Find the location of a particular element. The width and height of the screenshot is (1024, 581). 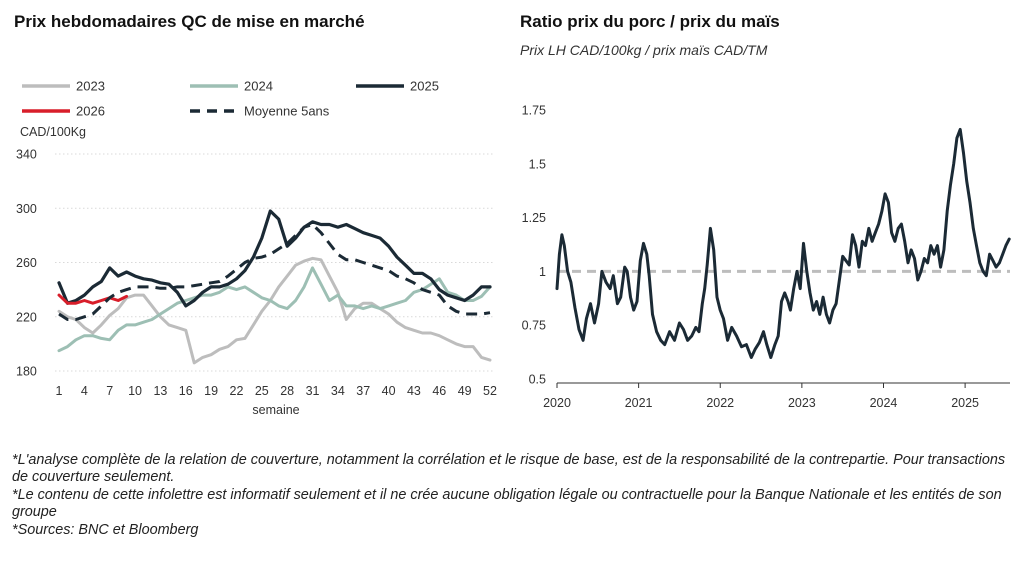

x-tick-label: 2020 is located at coordinates (557, 403).